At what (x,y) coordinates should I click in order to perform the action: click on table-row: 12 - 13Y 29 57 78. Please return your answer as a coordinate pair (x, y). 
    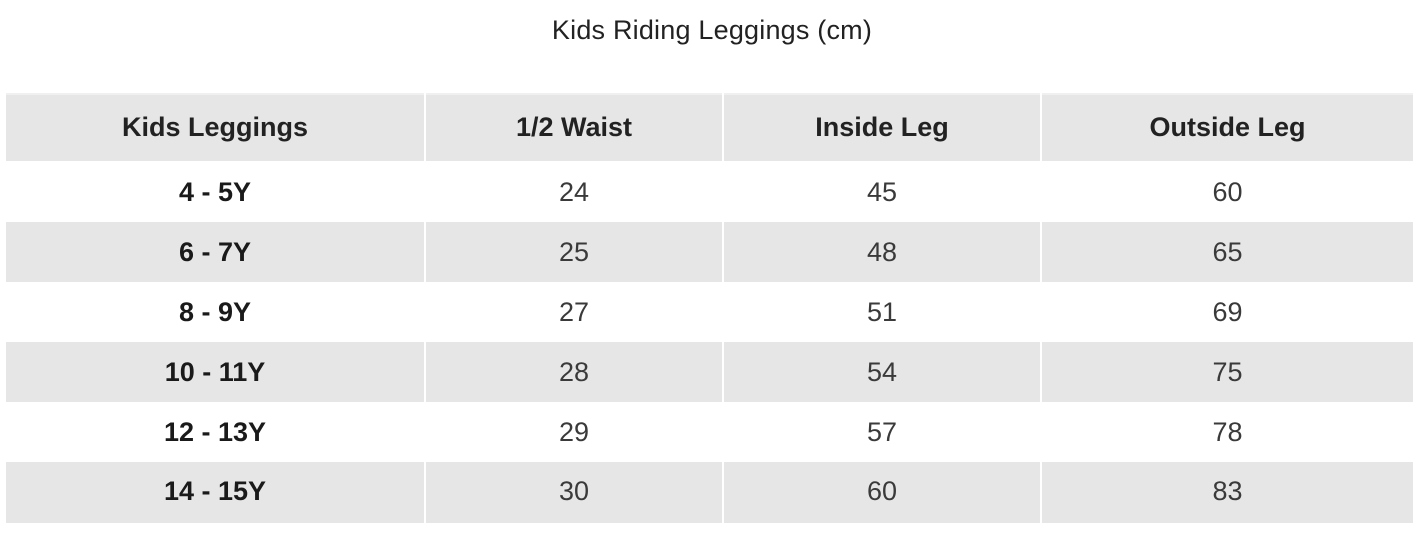
    Looking at the image, I should click on (709, 432).